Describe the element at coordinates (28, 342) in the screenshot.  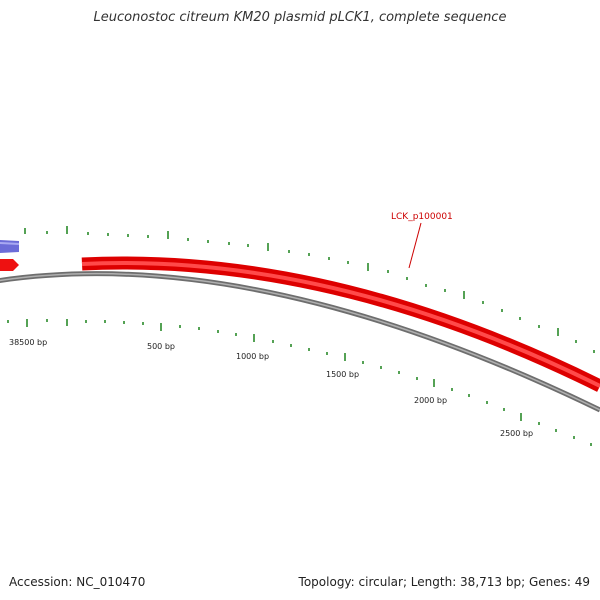
I see `ruler-label-38500: 38500 bp` at that location.